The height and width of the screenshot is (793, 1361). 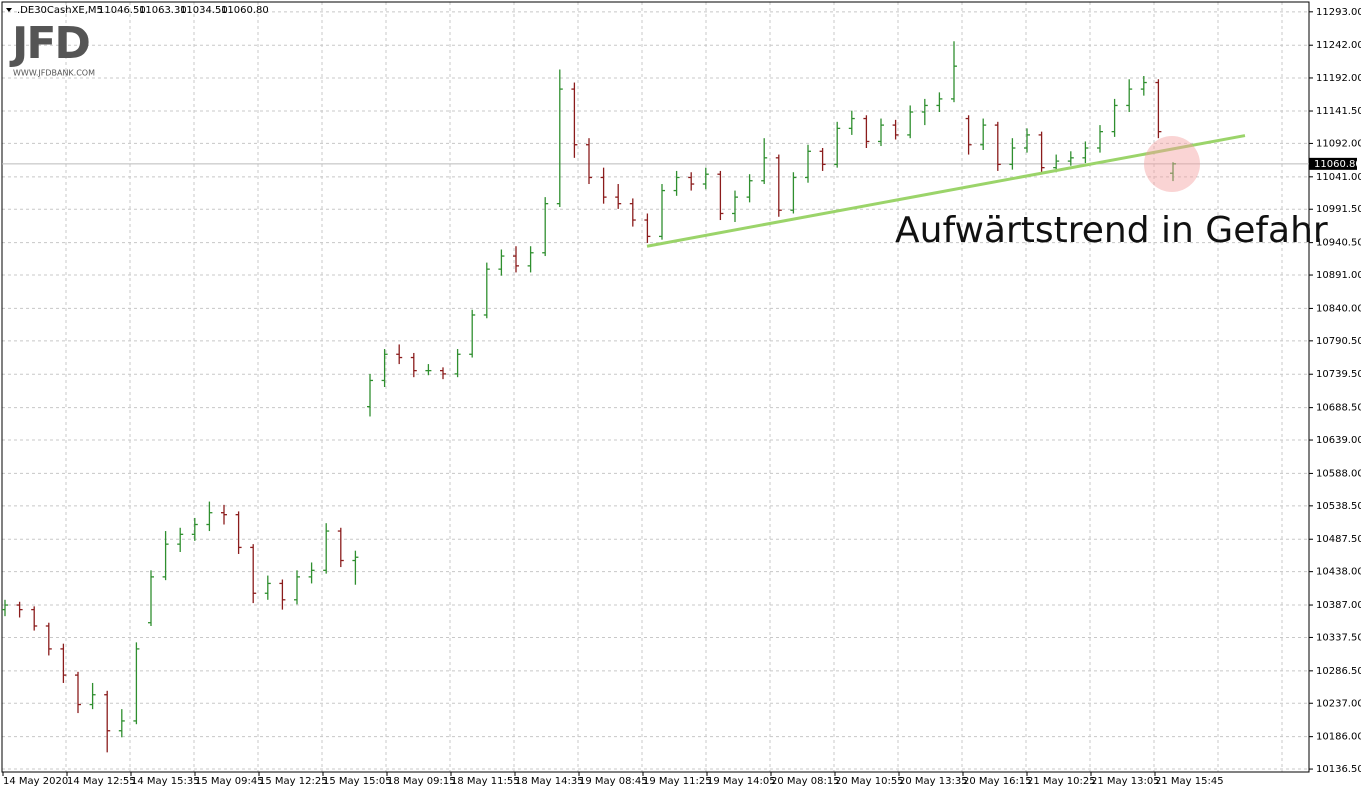 I want to click on symbol: .DE30CashXE,M5, so click(x=60, y=10).